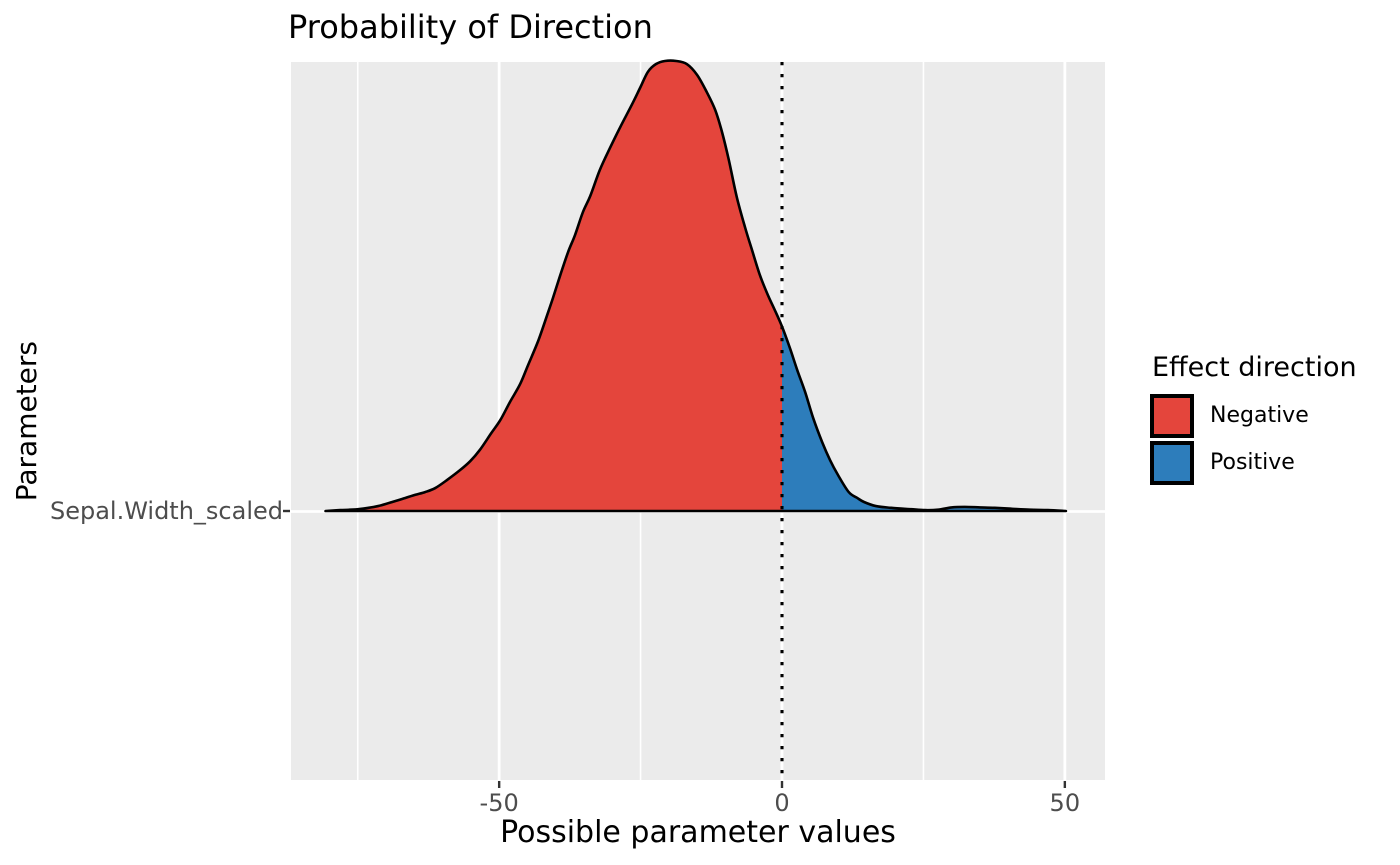 The image size is (1400, 865). Describe the element at coordinates (1065, 803) in the screenshot. I see `x-tick-label-pos50: 50` at that location.